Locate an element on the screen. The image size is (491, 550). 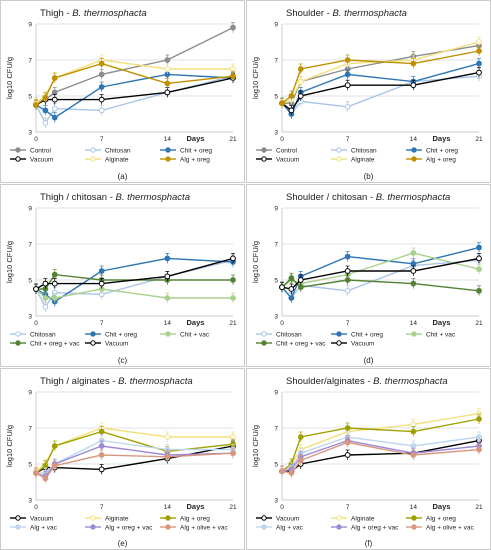
panel-label: (c) is located at coordinates (123, 360).